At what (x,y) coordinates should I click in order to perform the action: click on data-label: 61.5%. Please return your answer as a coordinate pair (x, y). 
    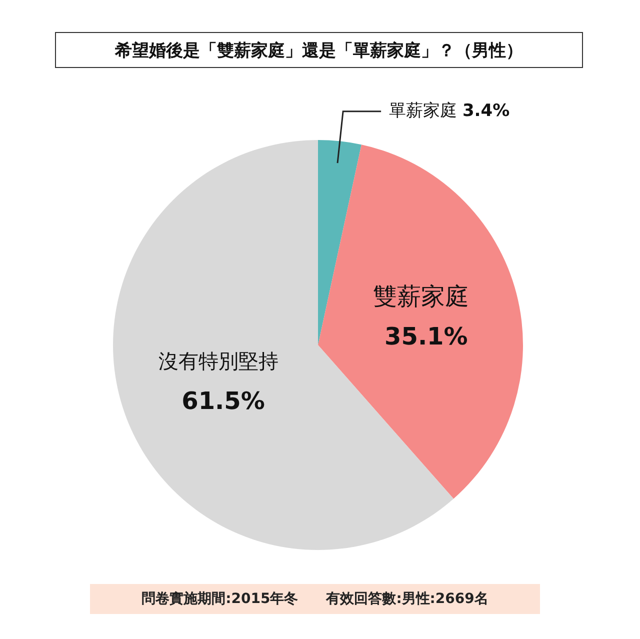
    Looking at the image, I should click on (223, 400).